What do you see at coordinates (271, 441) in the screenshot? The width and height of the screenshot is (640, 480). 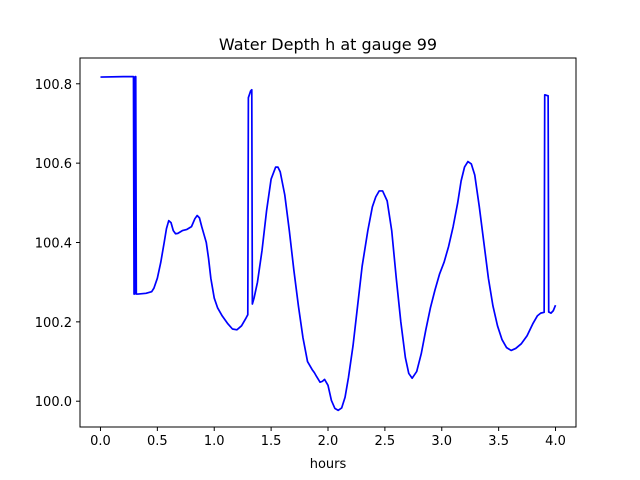 I see `x-tick-label: 1.5` at bounding box center [271, 441].